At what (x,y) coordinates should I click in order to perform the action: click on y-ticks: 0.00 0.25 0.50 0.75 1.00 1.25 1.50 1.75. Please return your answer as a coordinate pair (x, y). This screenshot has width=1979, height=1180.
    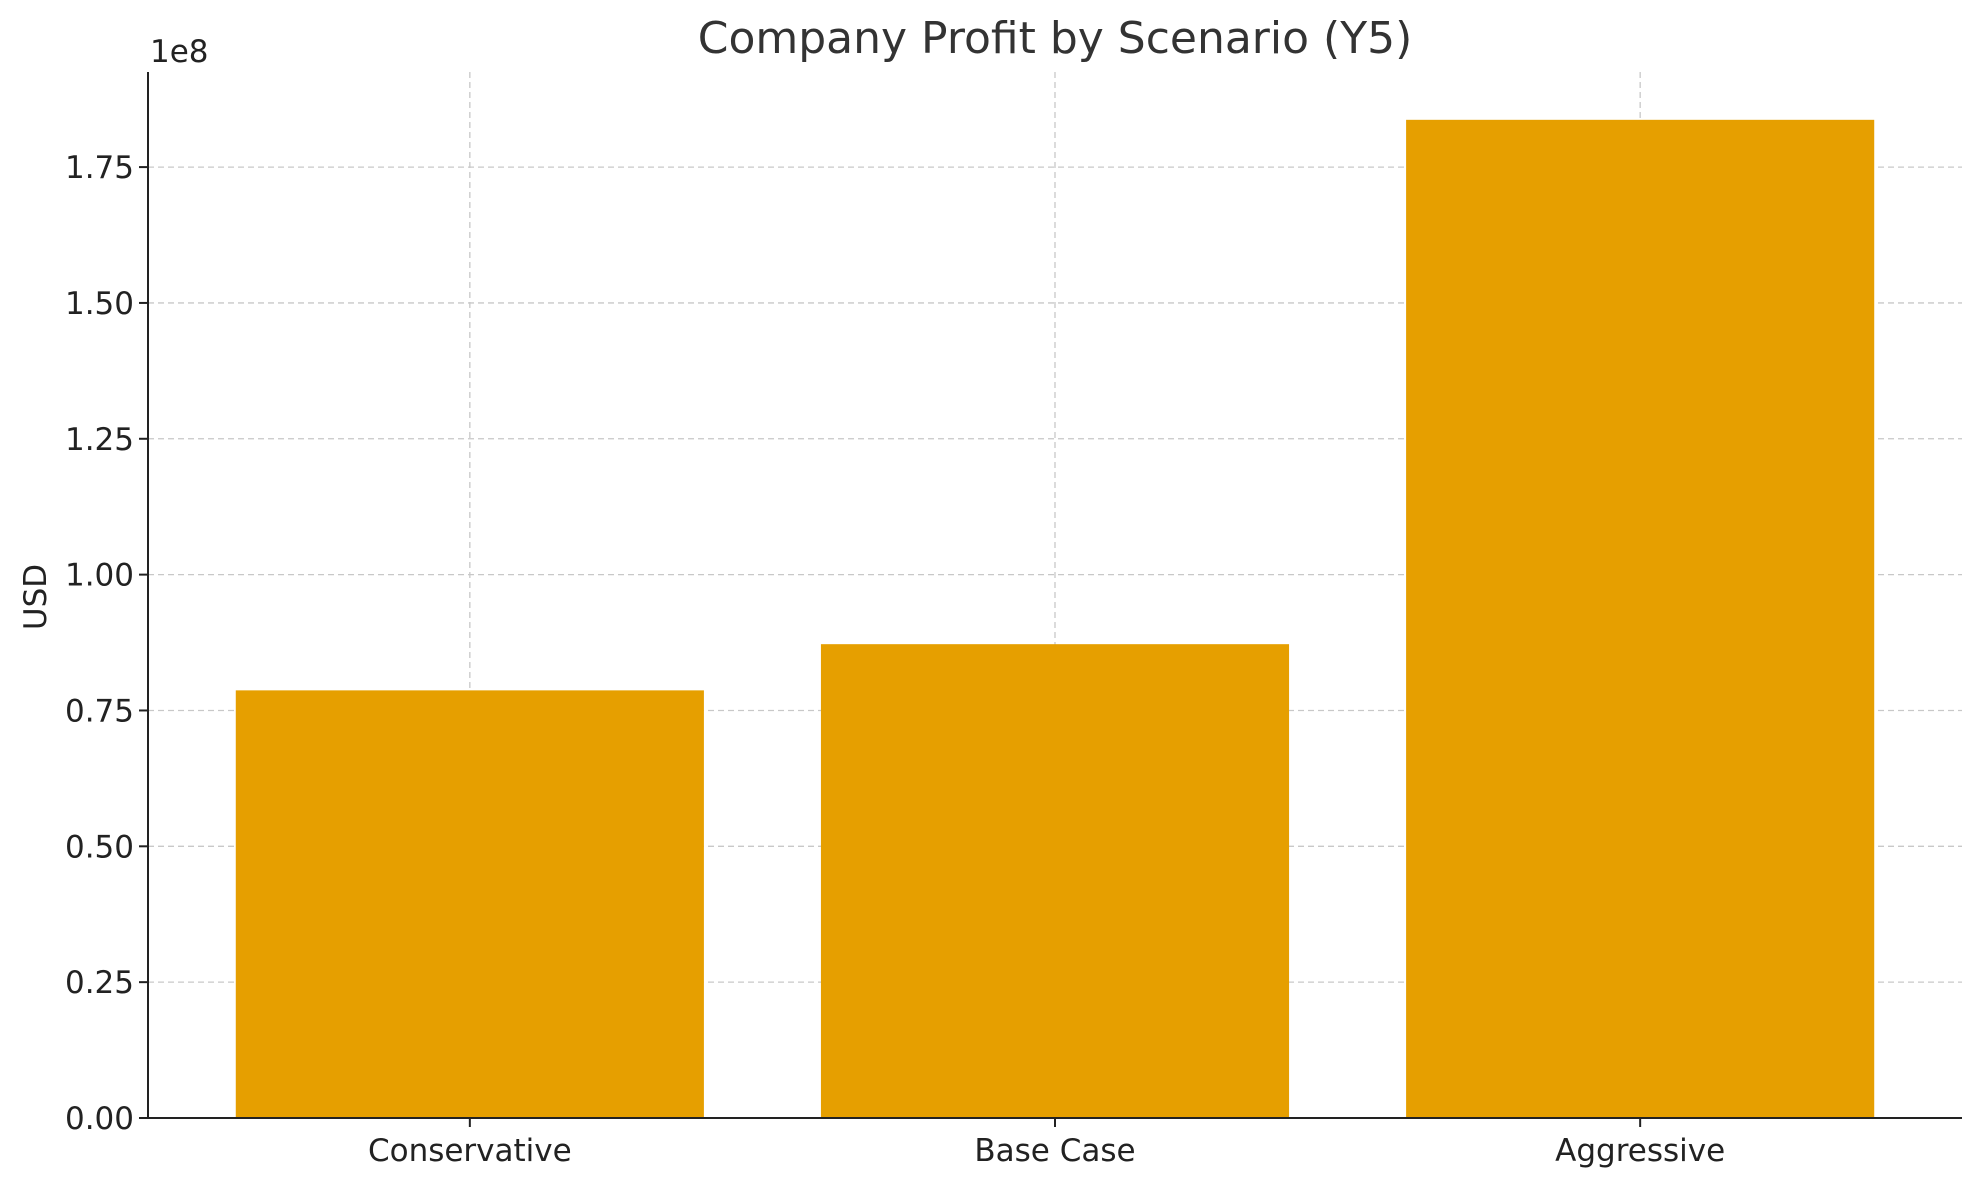
    Looking at the image, I should click on (106, 643).